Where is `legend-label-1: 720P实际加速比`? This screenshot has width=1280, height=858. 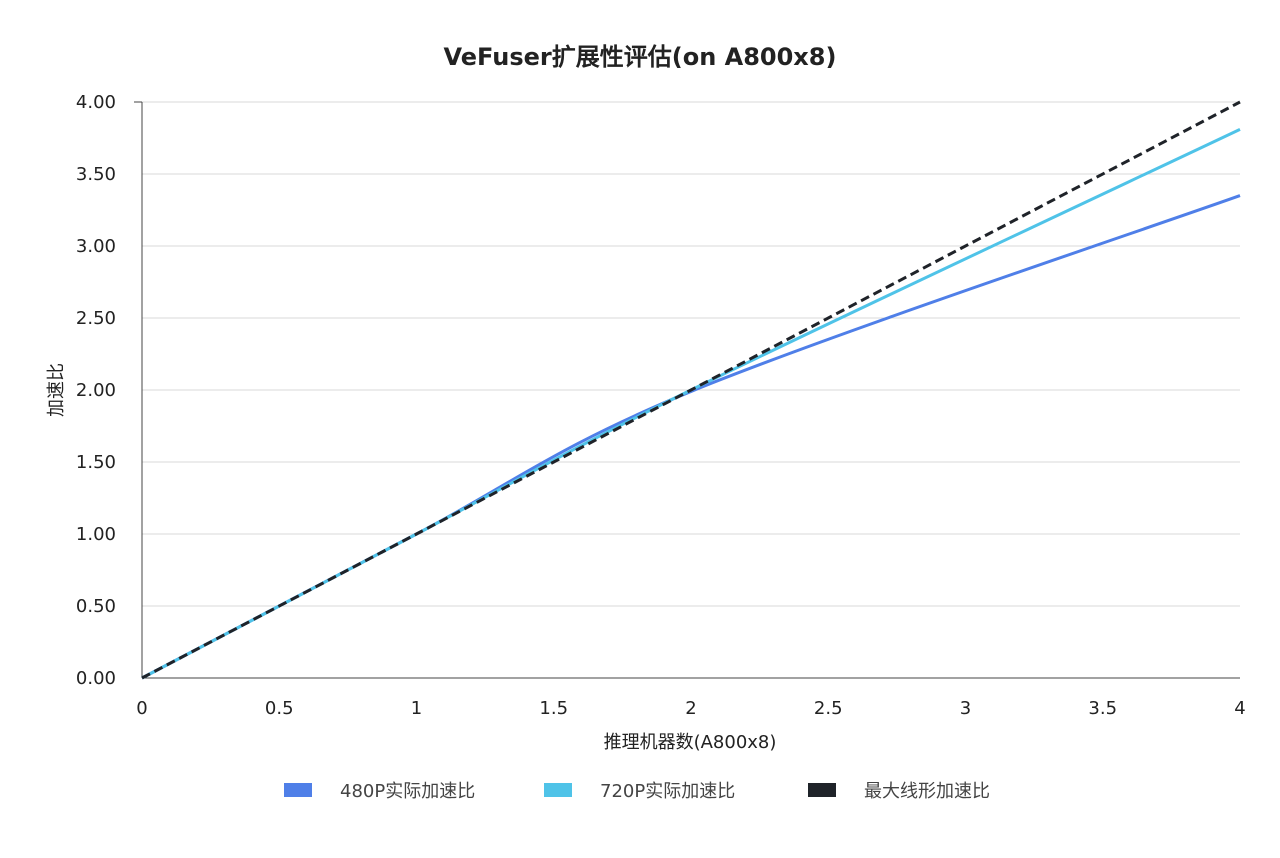 legend-label-1: 720P实际加速比 is located at coordinates (667, 791).